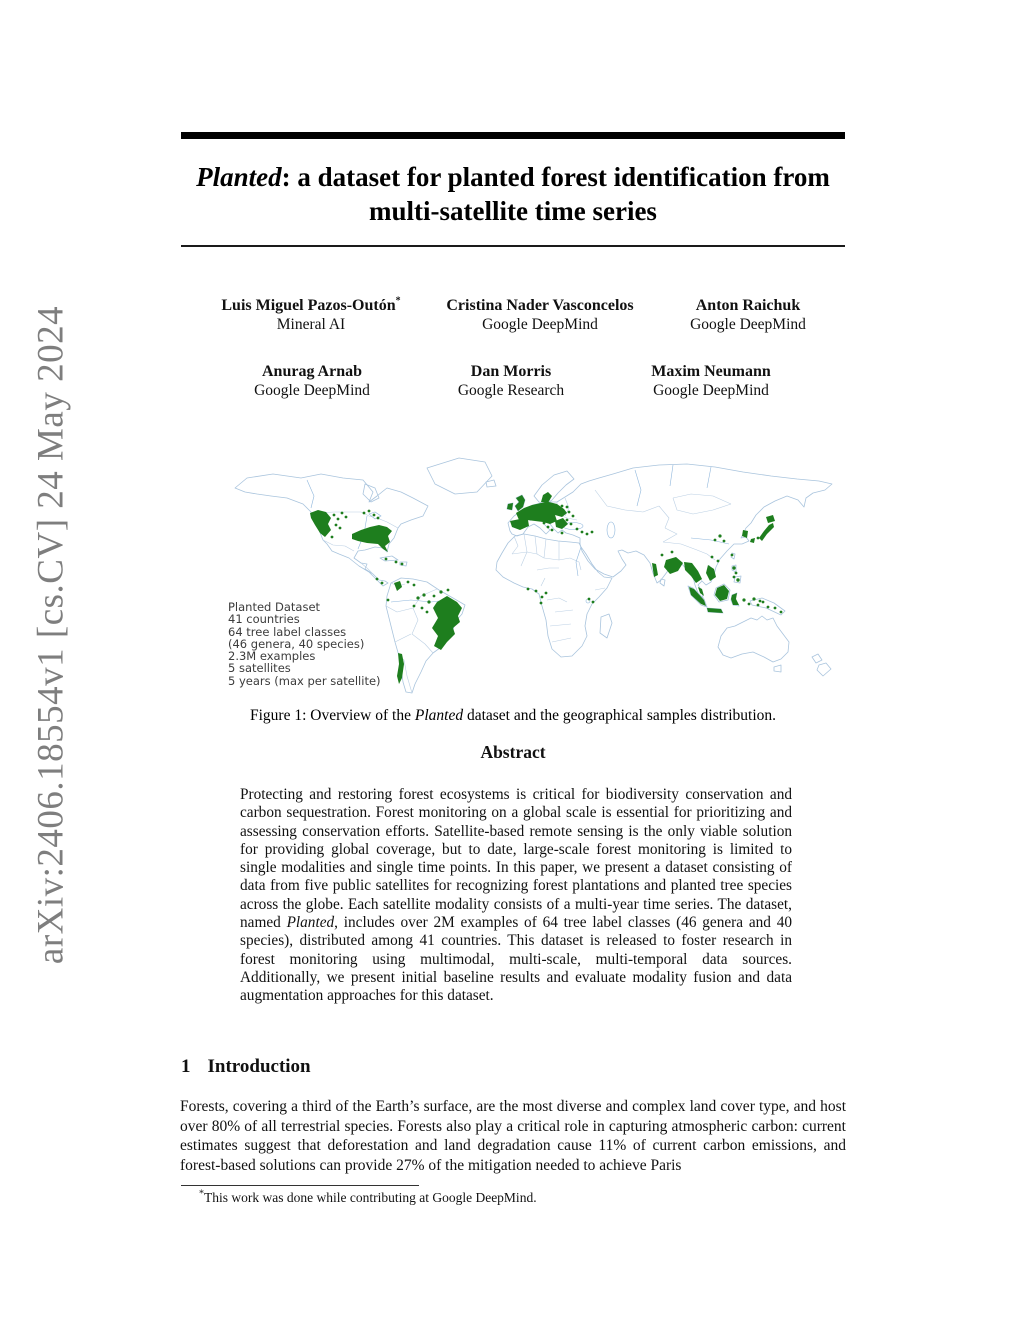 Image resolution: width=1024 pixels, height=1325 pixels. What do you see at coordinates (439, 715) in the screenshot?
I see `caption-italic: Planted` at bounding box center [439, 715].